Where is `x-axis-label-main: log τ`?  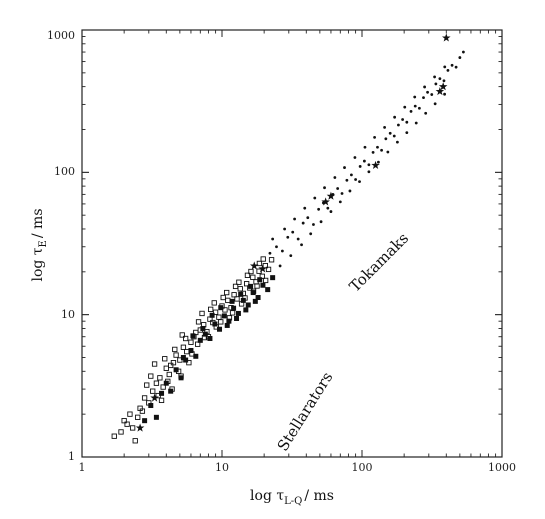
x-axis-label-main: log τ is located at coordinates (267, 496).